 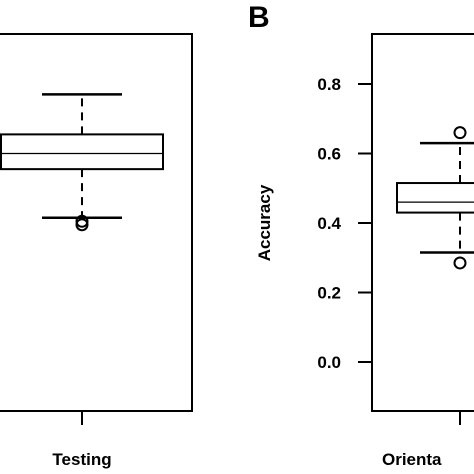 I want to click on panel-b-label: B, so click(x=259, y=17).